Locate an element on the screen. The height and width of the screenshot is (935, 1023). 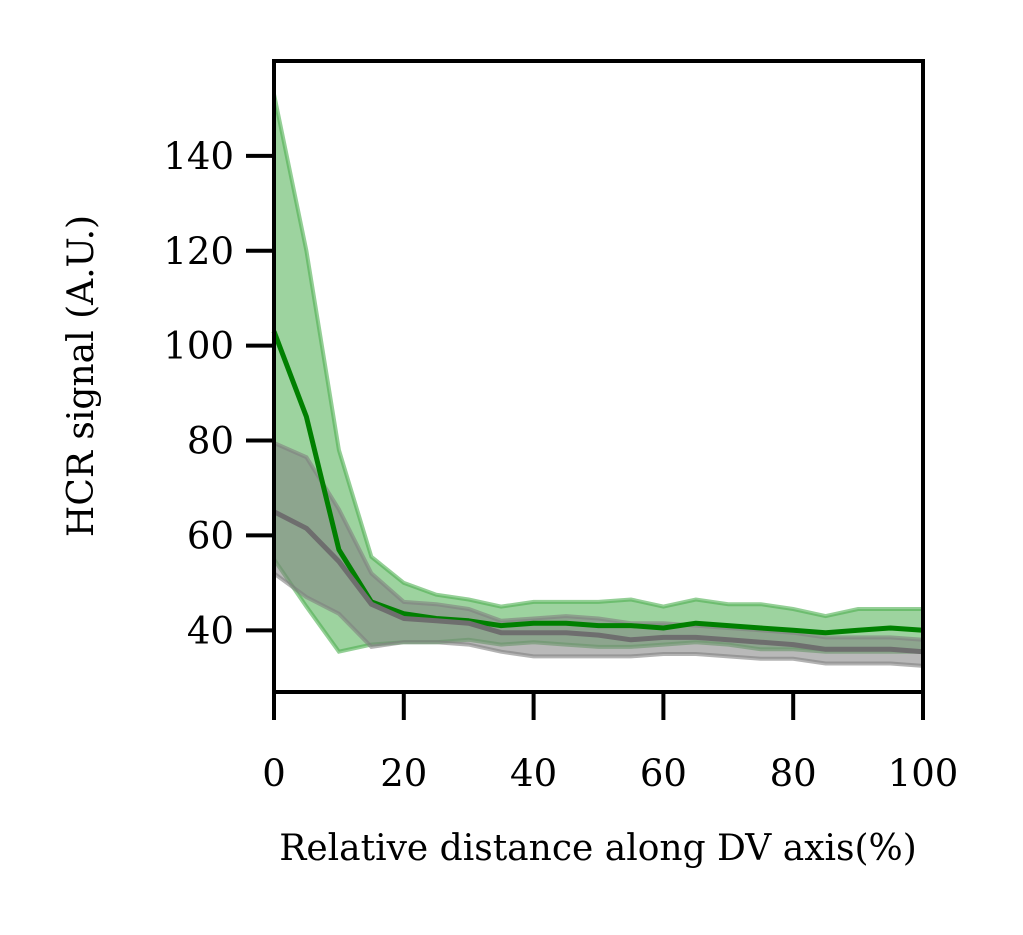
y-tick-label: 120 is located at coordinates (198, 251).